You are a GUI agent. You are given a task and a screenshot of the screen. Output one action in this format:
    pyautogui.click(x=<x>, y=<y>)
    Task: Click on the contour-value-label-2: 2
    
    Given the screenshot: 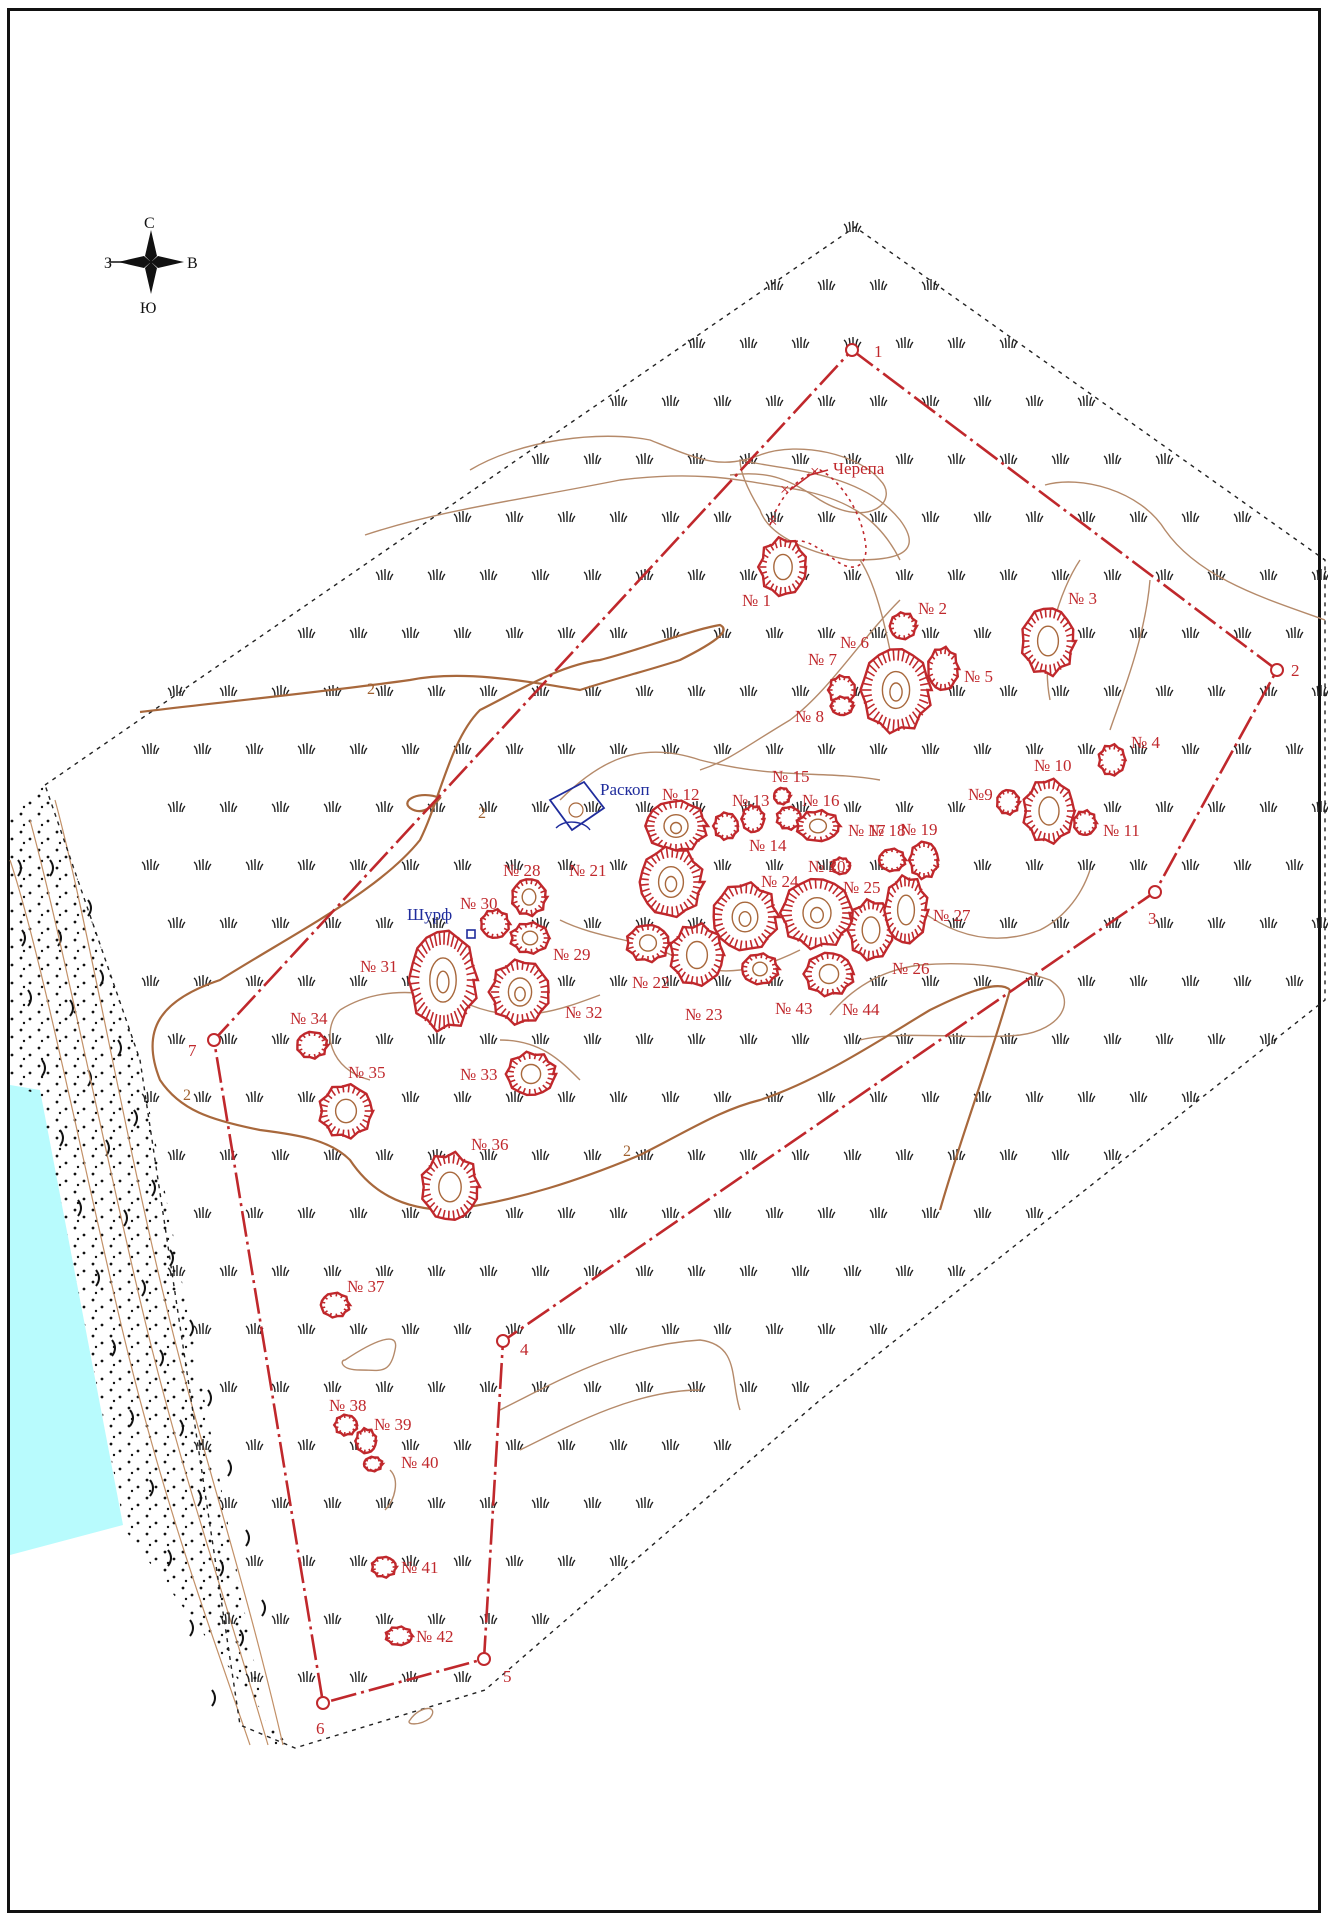 What is the action you would take?
    pyautogui.click(x=482, y=813)
    